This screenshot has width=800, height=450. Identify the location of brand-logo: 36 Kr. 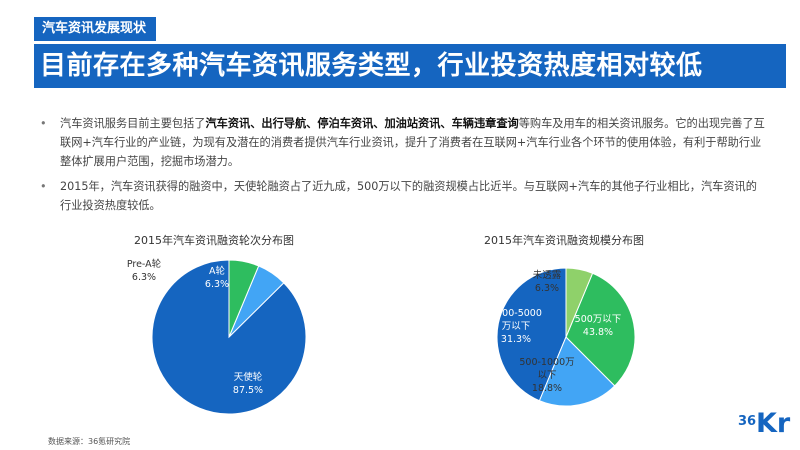
(764, 425).